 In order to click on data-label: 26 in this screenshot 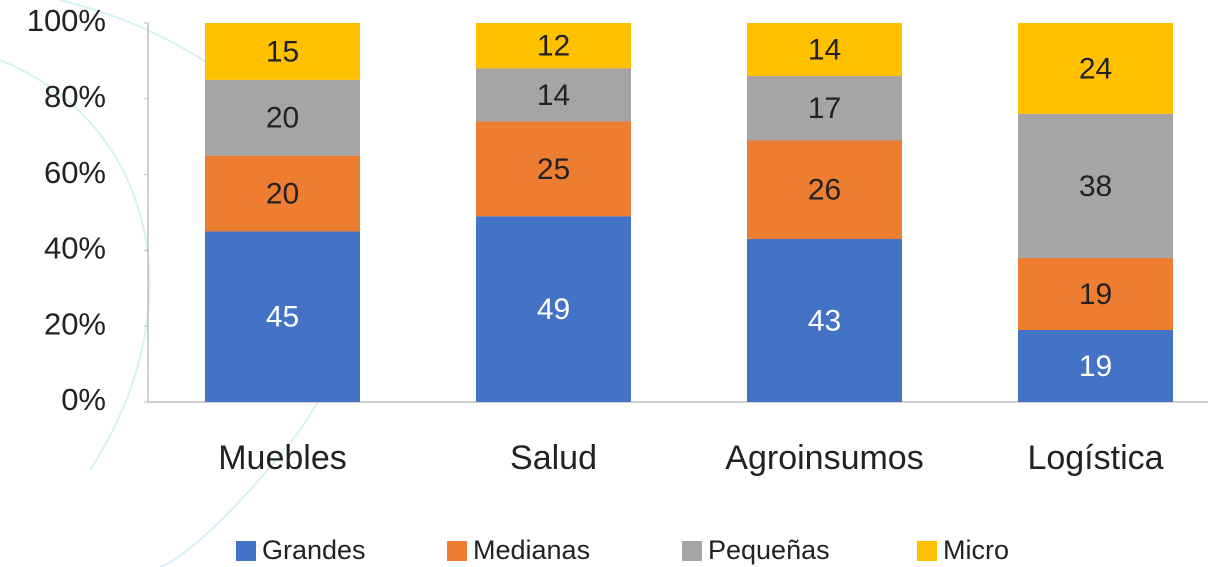, I will do `click(824, 190)`.